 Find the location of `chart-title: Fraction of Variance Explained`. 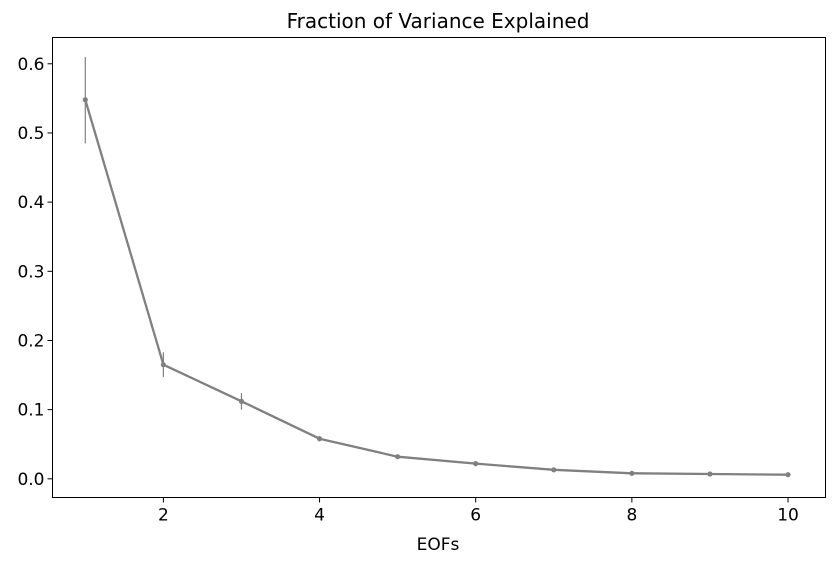

chart-title: Fraction of Variance Explained is located at coordinates (438, 21).